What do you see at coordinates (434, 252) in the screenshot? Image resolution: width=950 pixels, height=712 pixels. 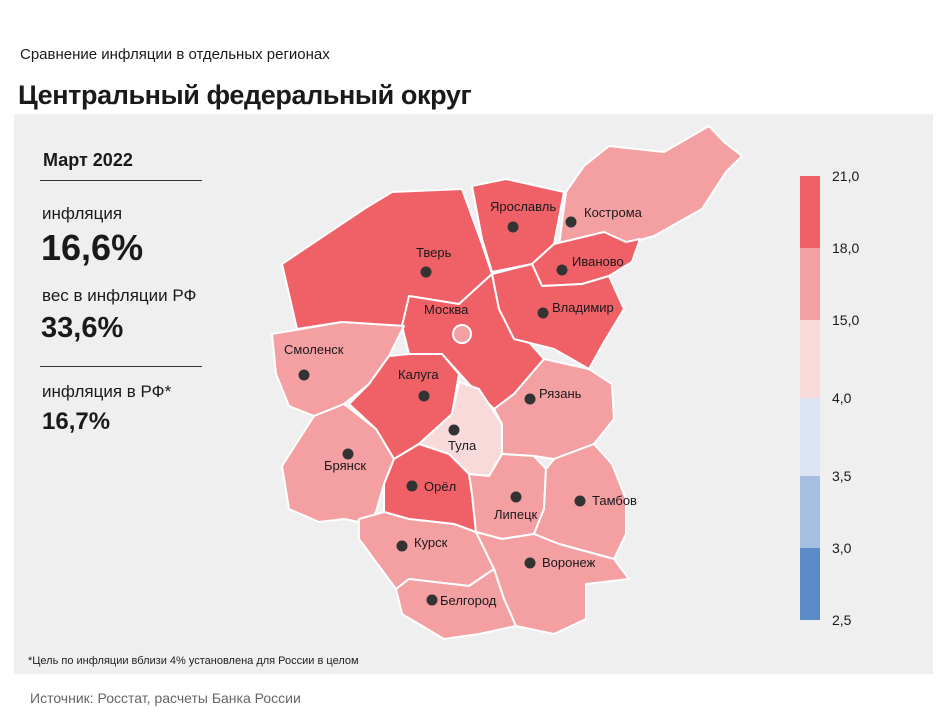 I see `city-label: Тверь` at bounding box center [434, 252].